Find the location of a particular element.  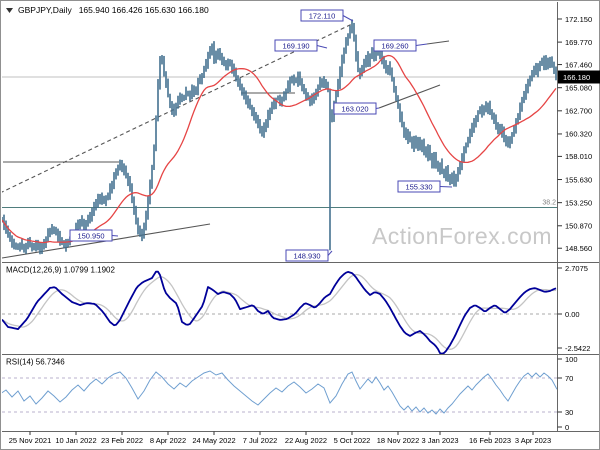

current-price-box-bg is located at coordinates (579, 77).